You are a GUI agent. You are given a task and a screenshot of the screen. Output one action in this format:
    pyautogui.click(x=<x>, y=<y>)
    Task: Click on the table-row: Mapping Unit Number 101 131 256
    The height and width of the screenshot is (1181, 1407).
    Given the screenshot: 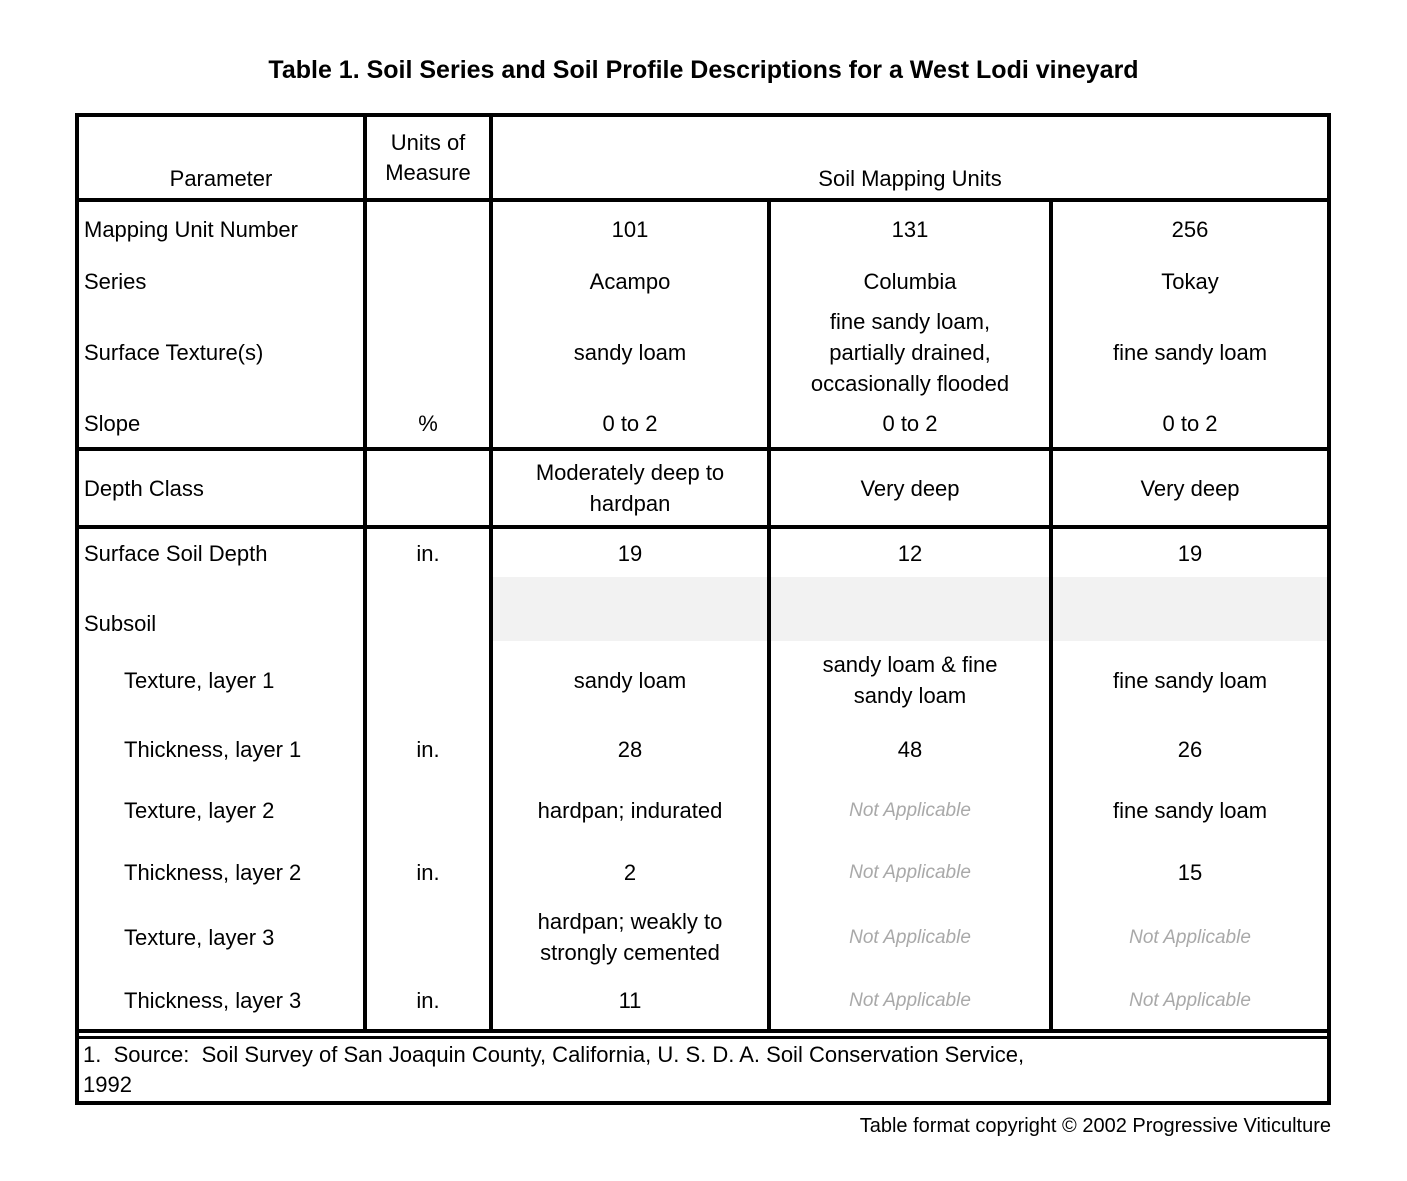 What is the action you would take?
    pyautogui.click(x=703, y=229)
    